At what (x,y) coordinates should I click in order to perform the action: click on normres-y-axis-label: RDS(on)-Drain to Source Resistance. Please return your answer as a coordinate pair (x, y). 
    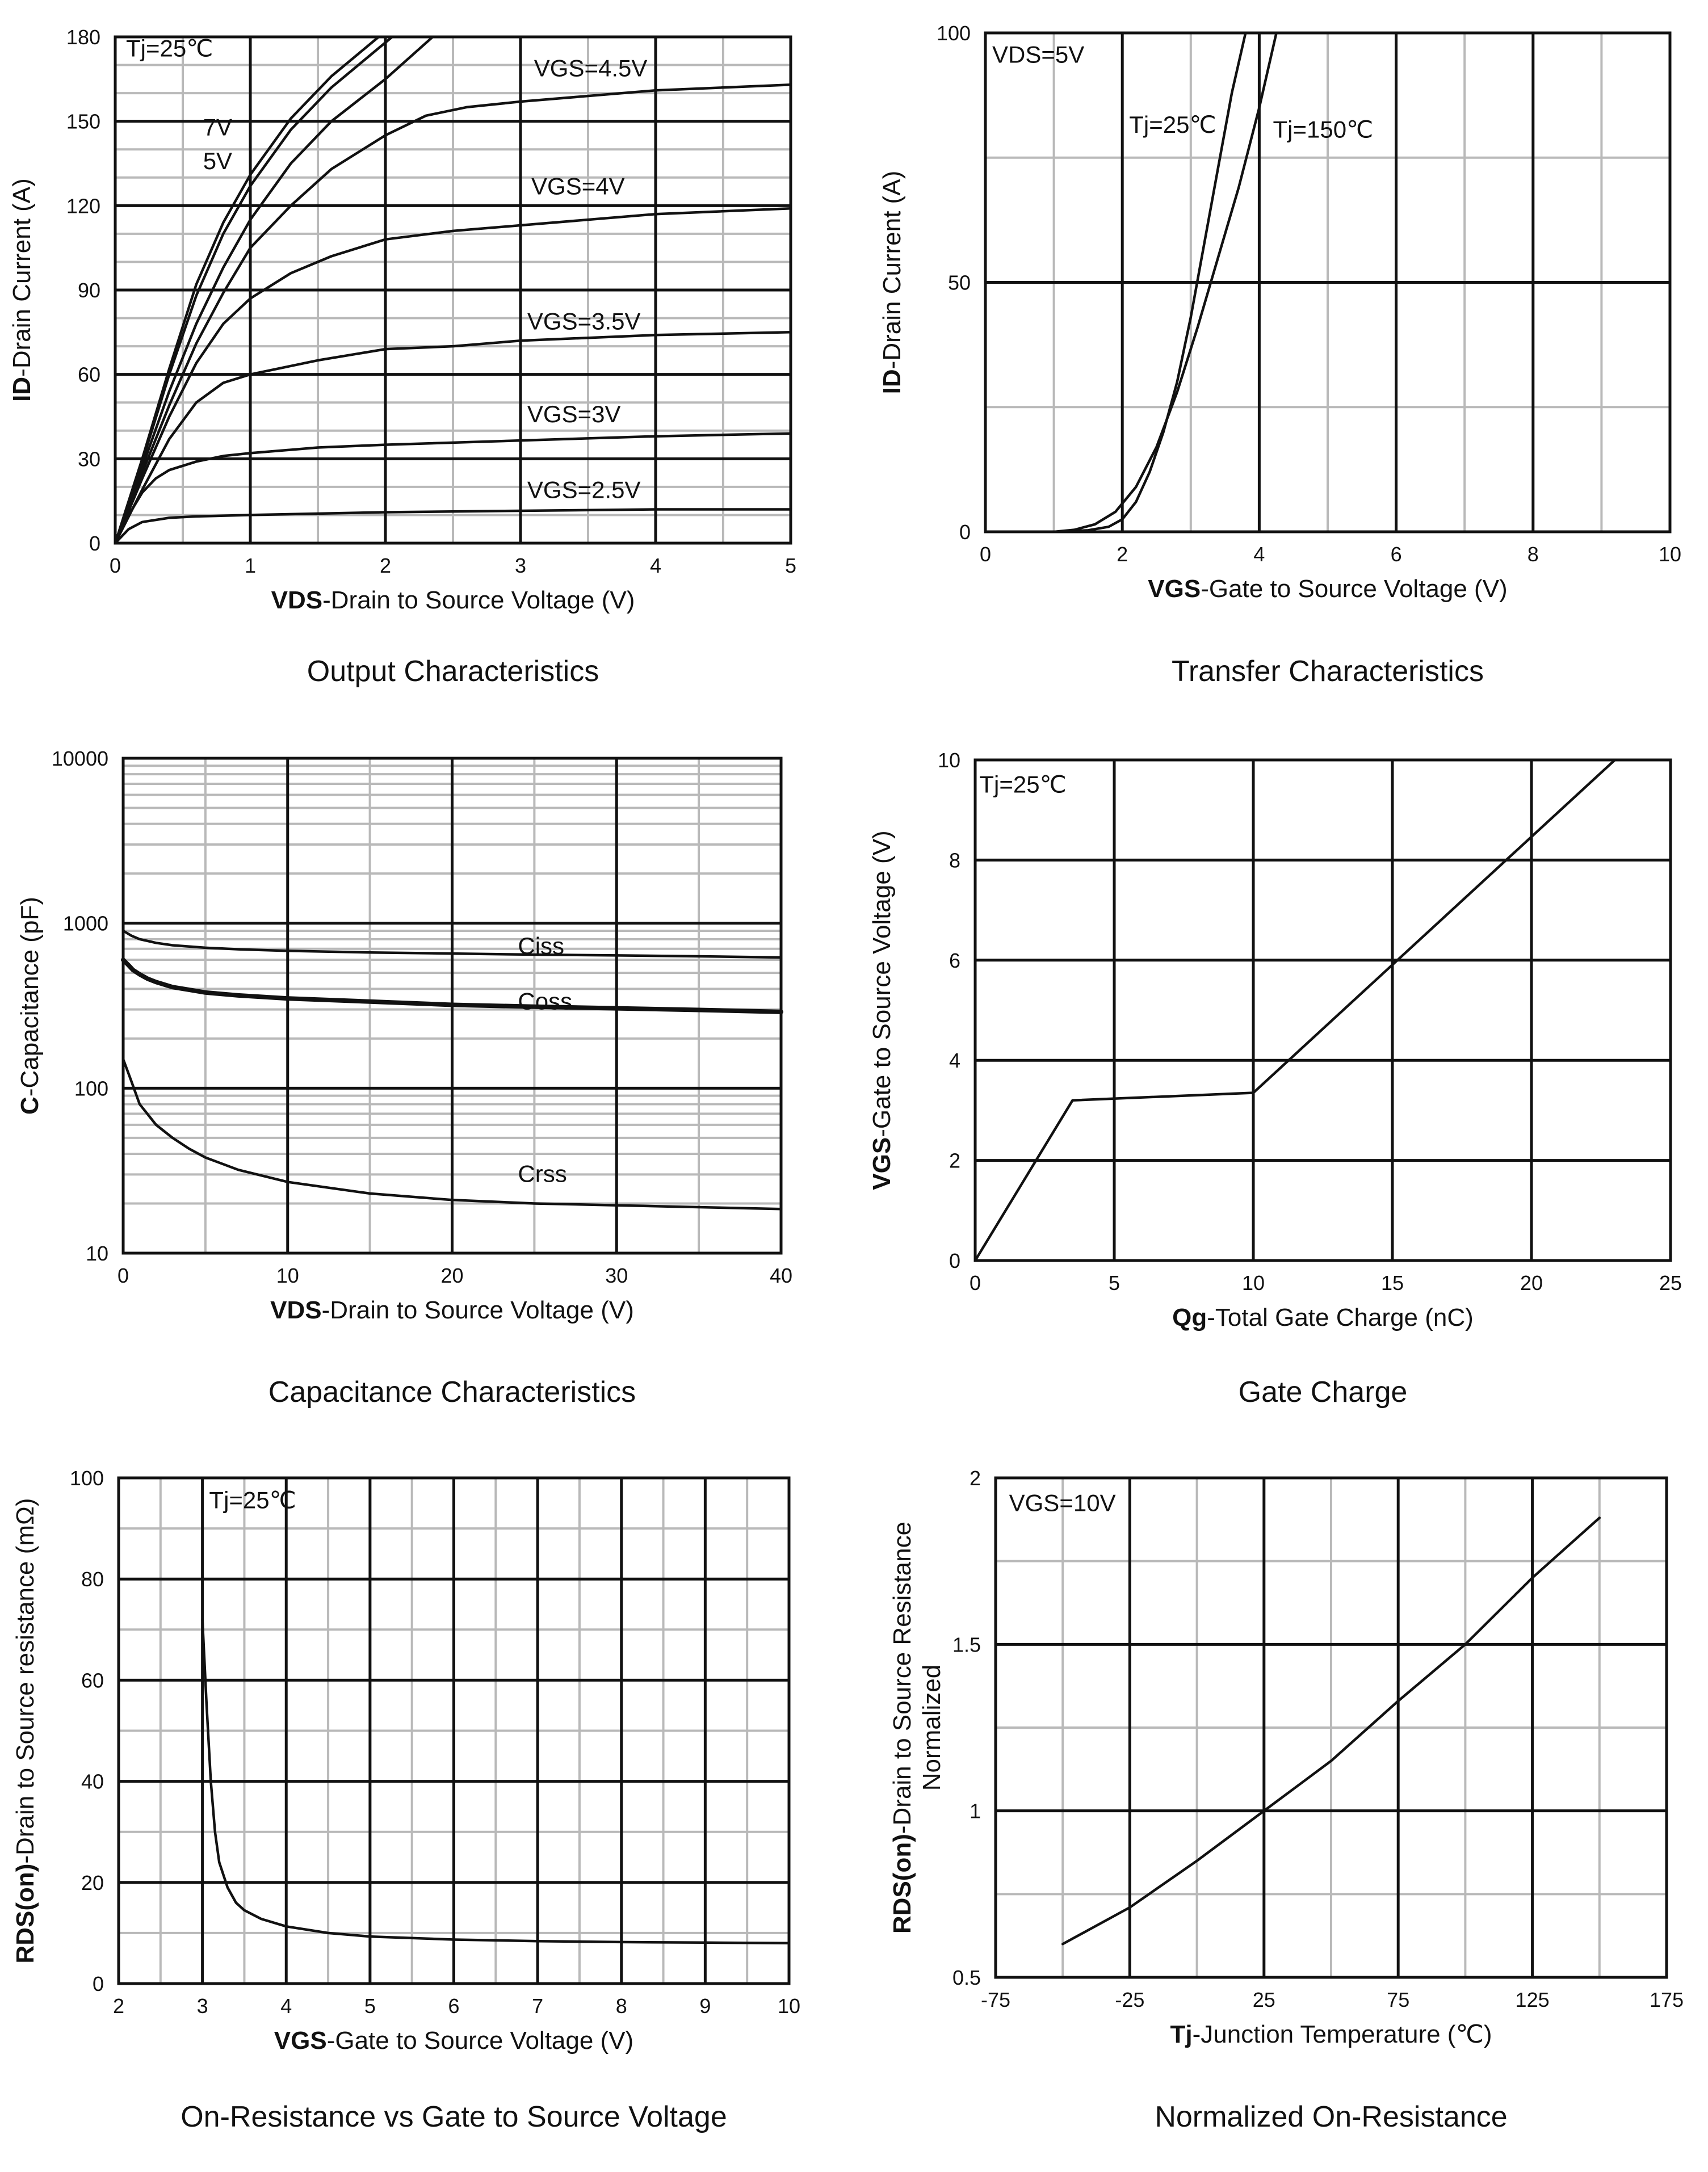
    Looking at the image, I should click on (902, 1728).